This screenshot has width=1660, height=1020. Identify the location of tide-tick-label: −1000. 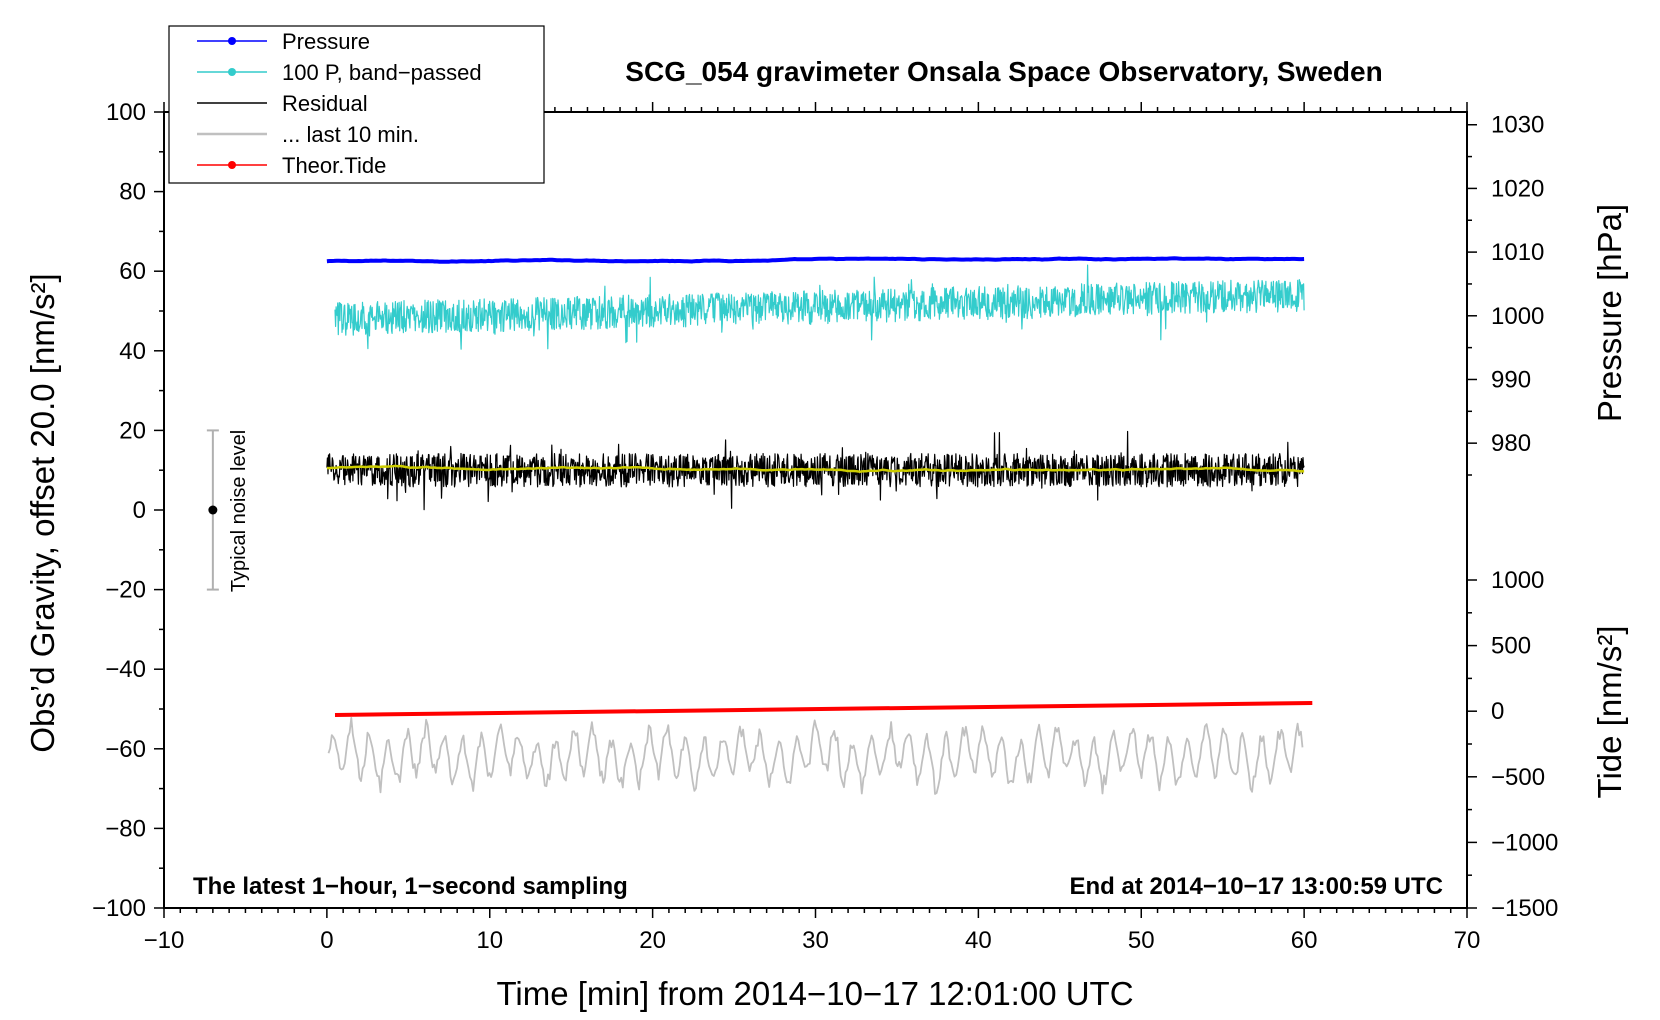
(1524, 842).